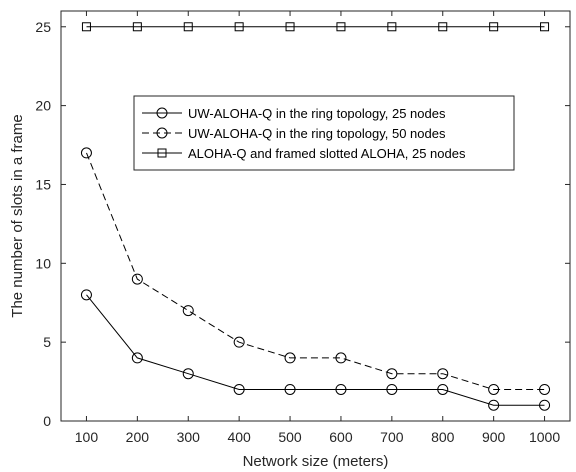 The width and height of the screenshot is (576, 472). What do you see at coordinates (17, 215) in the screenshot?
I see `y-axis-label: The number of slots in a frame` at bounding box center [17, 215].